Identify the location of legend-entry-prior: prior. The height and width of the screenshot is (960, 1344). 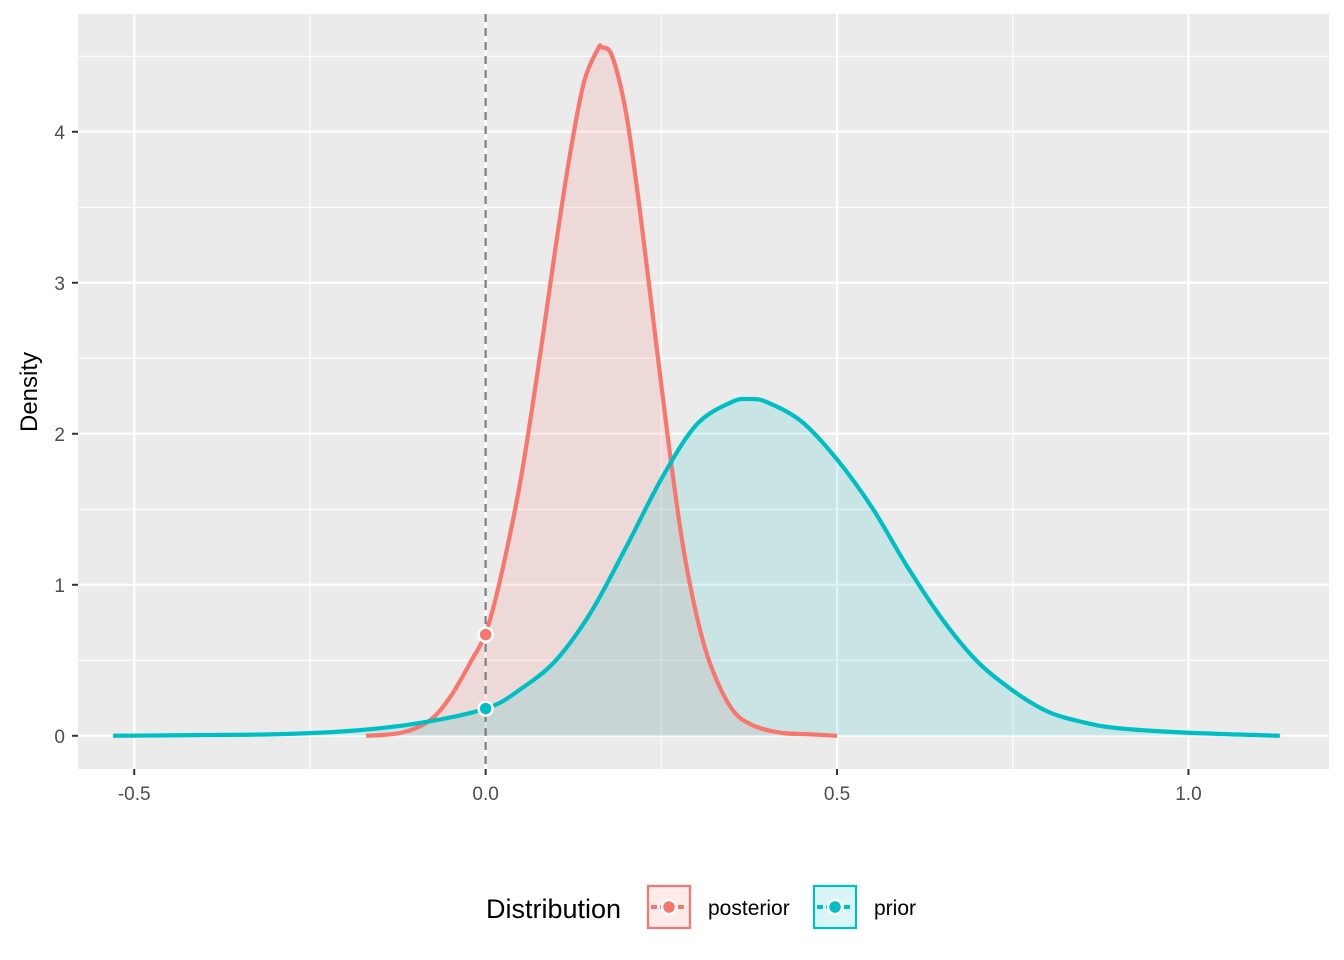
(864, 907).